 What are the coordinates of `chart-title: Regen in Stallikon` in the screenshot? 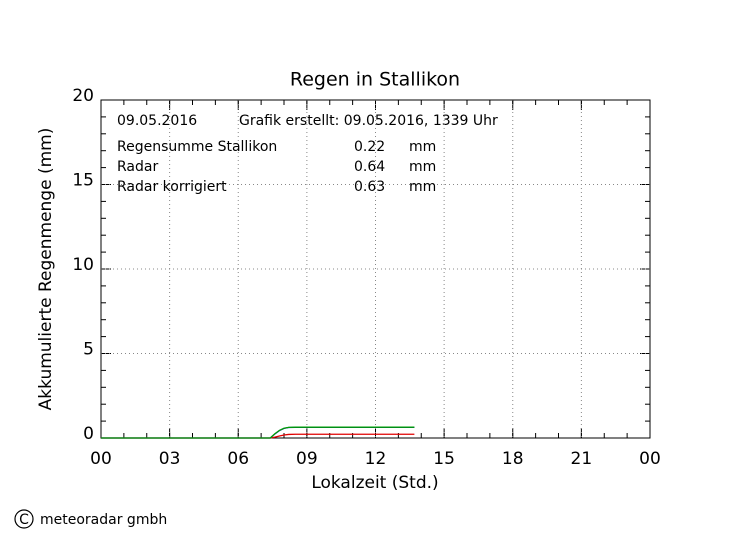 It's located at (375, 80).